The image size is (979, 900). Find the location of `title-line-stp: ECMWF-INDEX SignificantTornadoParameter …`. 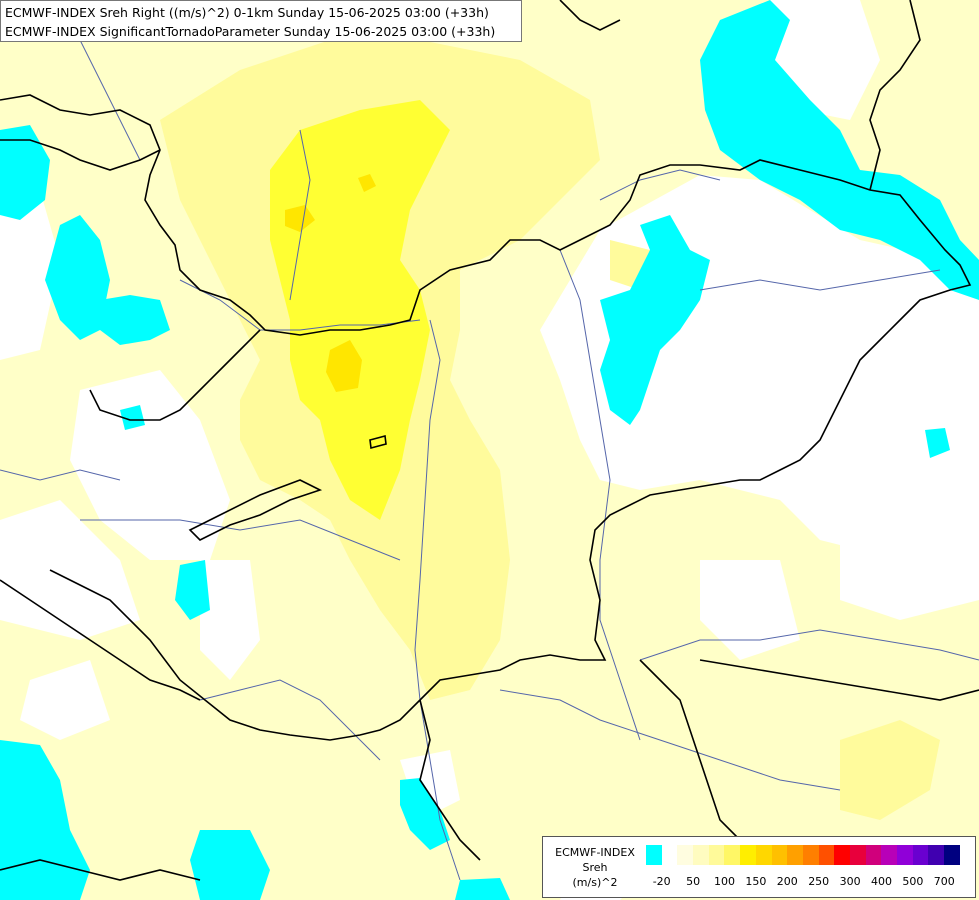

title-line-stp: ECMWF-INDEX SignificantTornadoParameter … is located at coordinates (250, 31).